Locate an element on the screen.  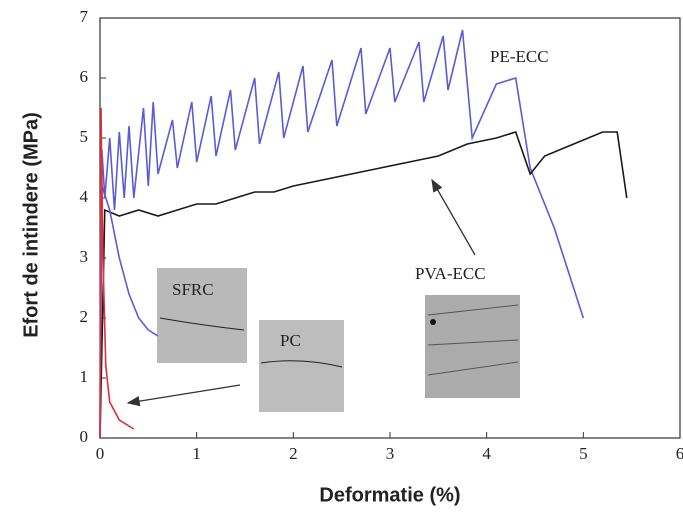
y-tick-label: 2 is located at coordinates (84, 316).